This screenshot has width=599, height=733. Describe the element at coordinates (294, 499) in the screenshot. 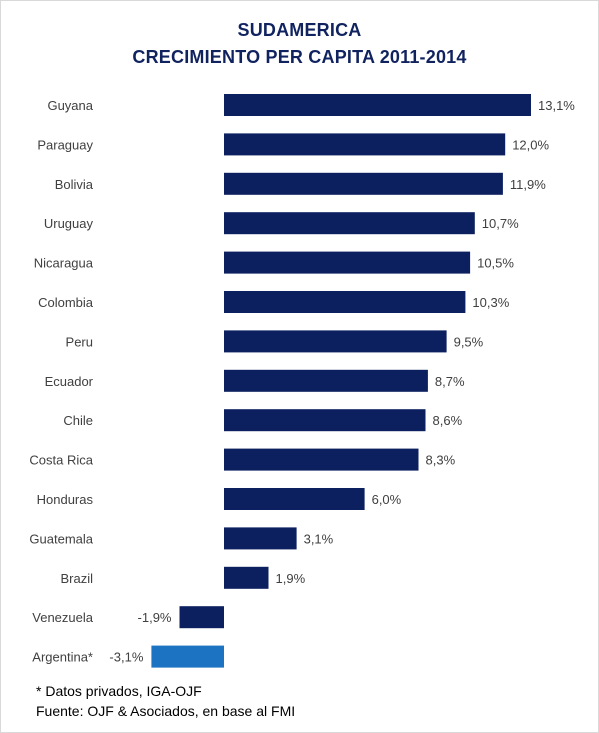

I see `bar-honduras` at that location.